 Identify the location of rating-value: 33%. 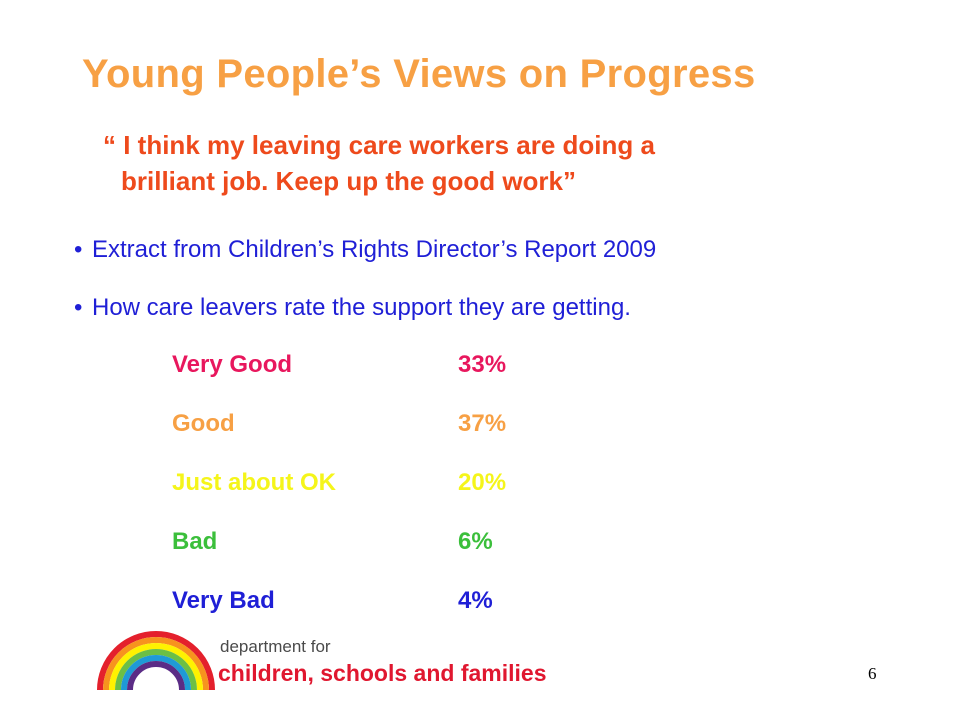
(482, 364).